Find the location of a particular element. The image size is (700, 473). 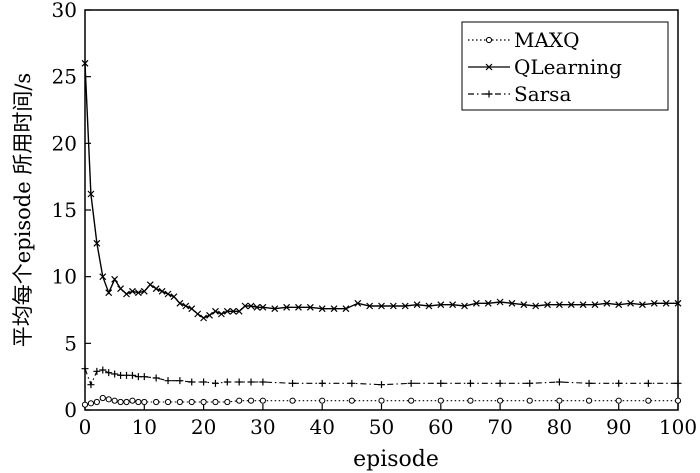

y-axis-label: 平均每个episode 所用时间/s is located at coordinates (23, 210).